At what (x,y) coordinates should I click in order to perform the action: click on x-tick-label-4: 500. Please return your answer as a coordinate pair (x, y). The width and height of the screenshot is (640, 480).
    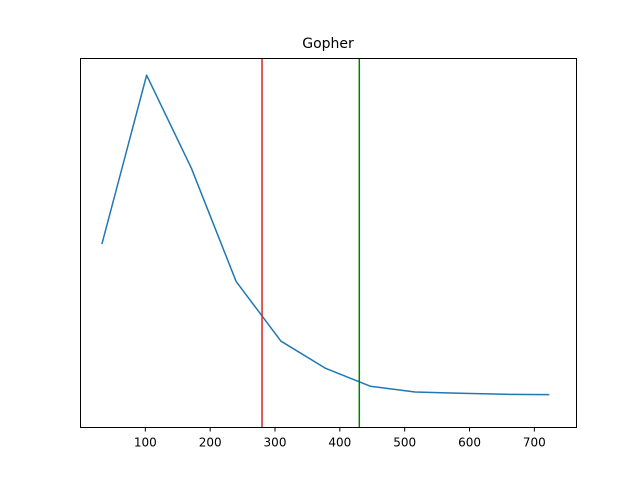
    Looking at the image, I should click on (404, 443).